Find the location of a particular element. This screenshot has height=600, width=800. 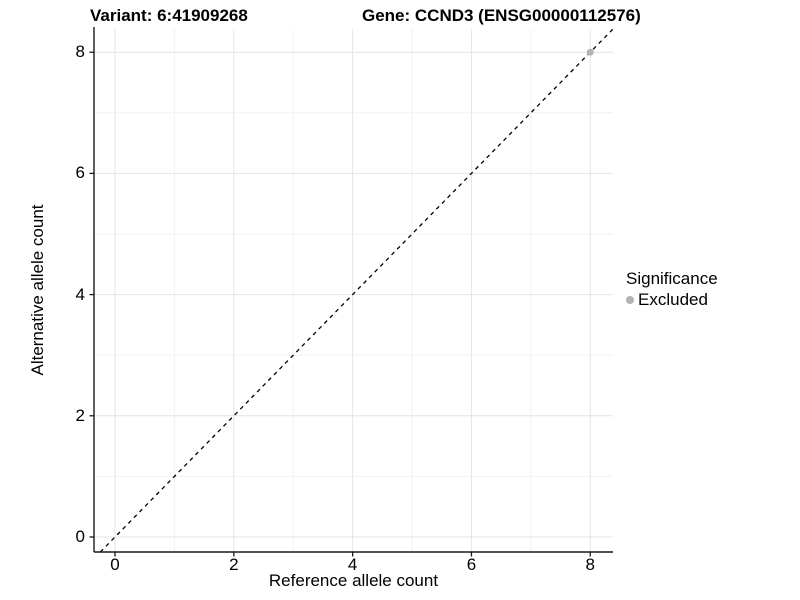

x-tick-label: 6 is located at coordinates (471, 564).